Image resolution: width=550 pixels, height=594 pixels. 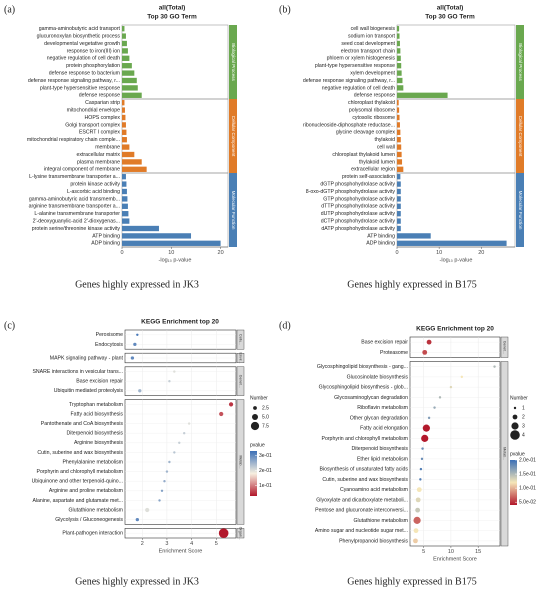 What do you see at coordinates (373, 170) in the screenshot?
I see `category-label: extracellular region` at bounding box center [373, 170].